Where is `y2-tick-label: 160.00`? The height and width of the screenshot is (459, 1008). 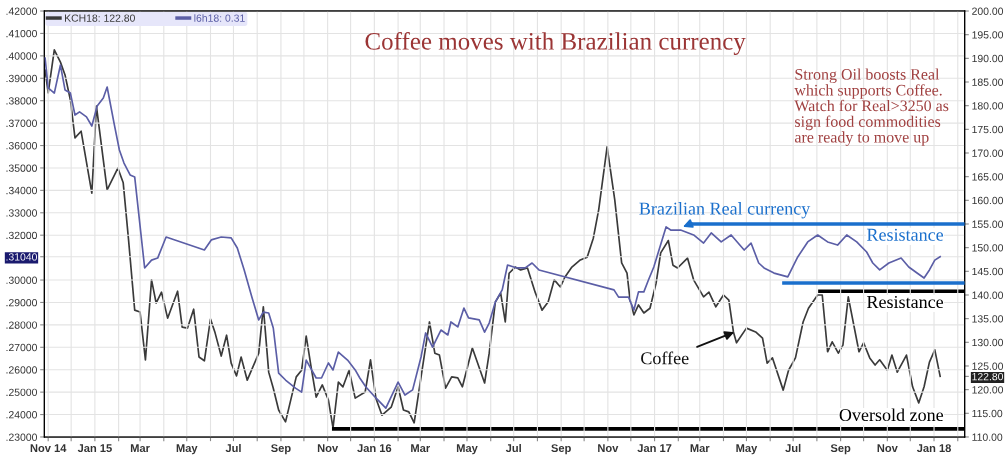 y2-tick-label: 160.00 is located at coordinates (988, 200).